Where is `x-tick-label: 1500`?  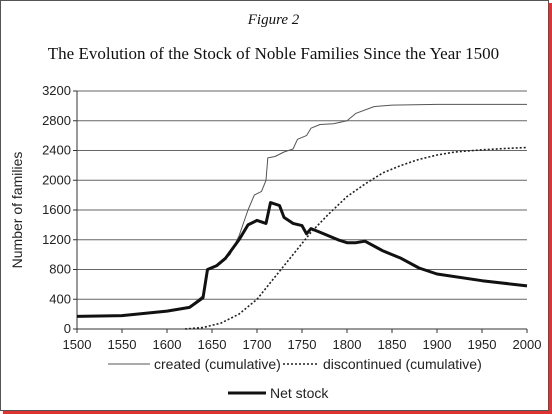
x-tick-label: 1500 is located at coordinates (77, 344).